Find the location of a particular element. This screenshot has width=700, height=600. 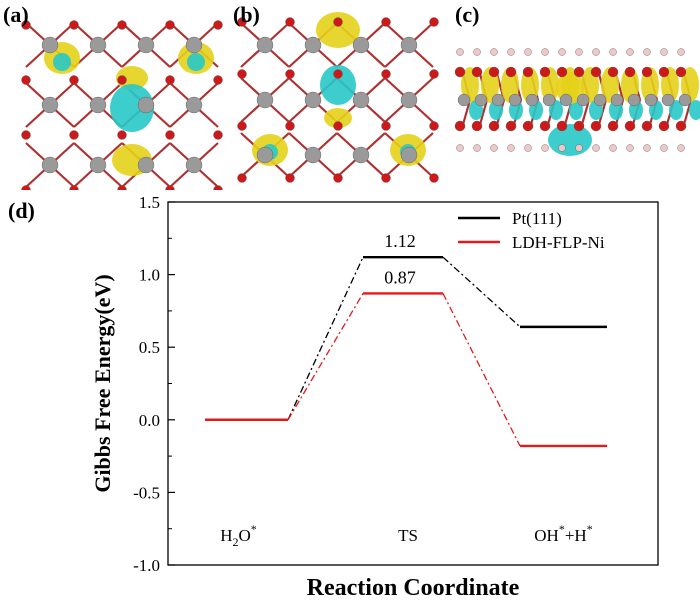

panel-c-structure: (c) is located at coordinates (575, 95).